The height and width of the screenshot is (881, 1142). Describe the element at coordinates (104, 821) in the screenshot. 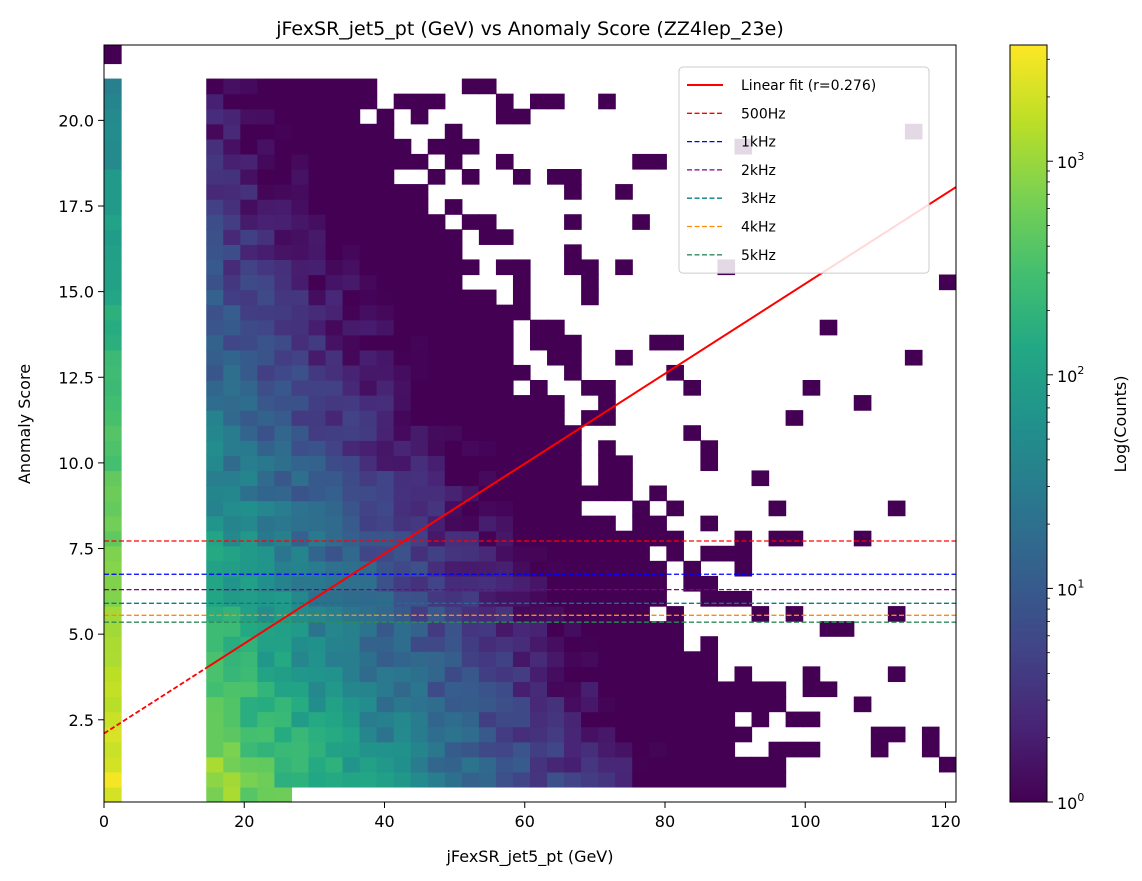

I see `x-tick-label: 0` at that location.